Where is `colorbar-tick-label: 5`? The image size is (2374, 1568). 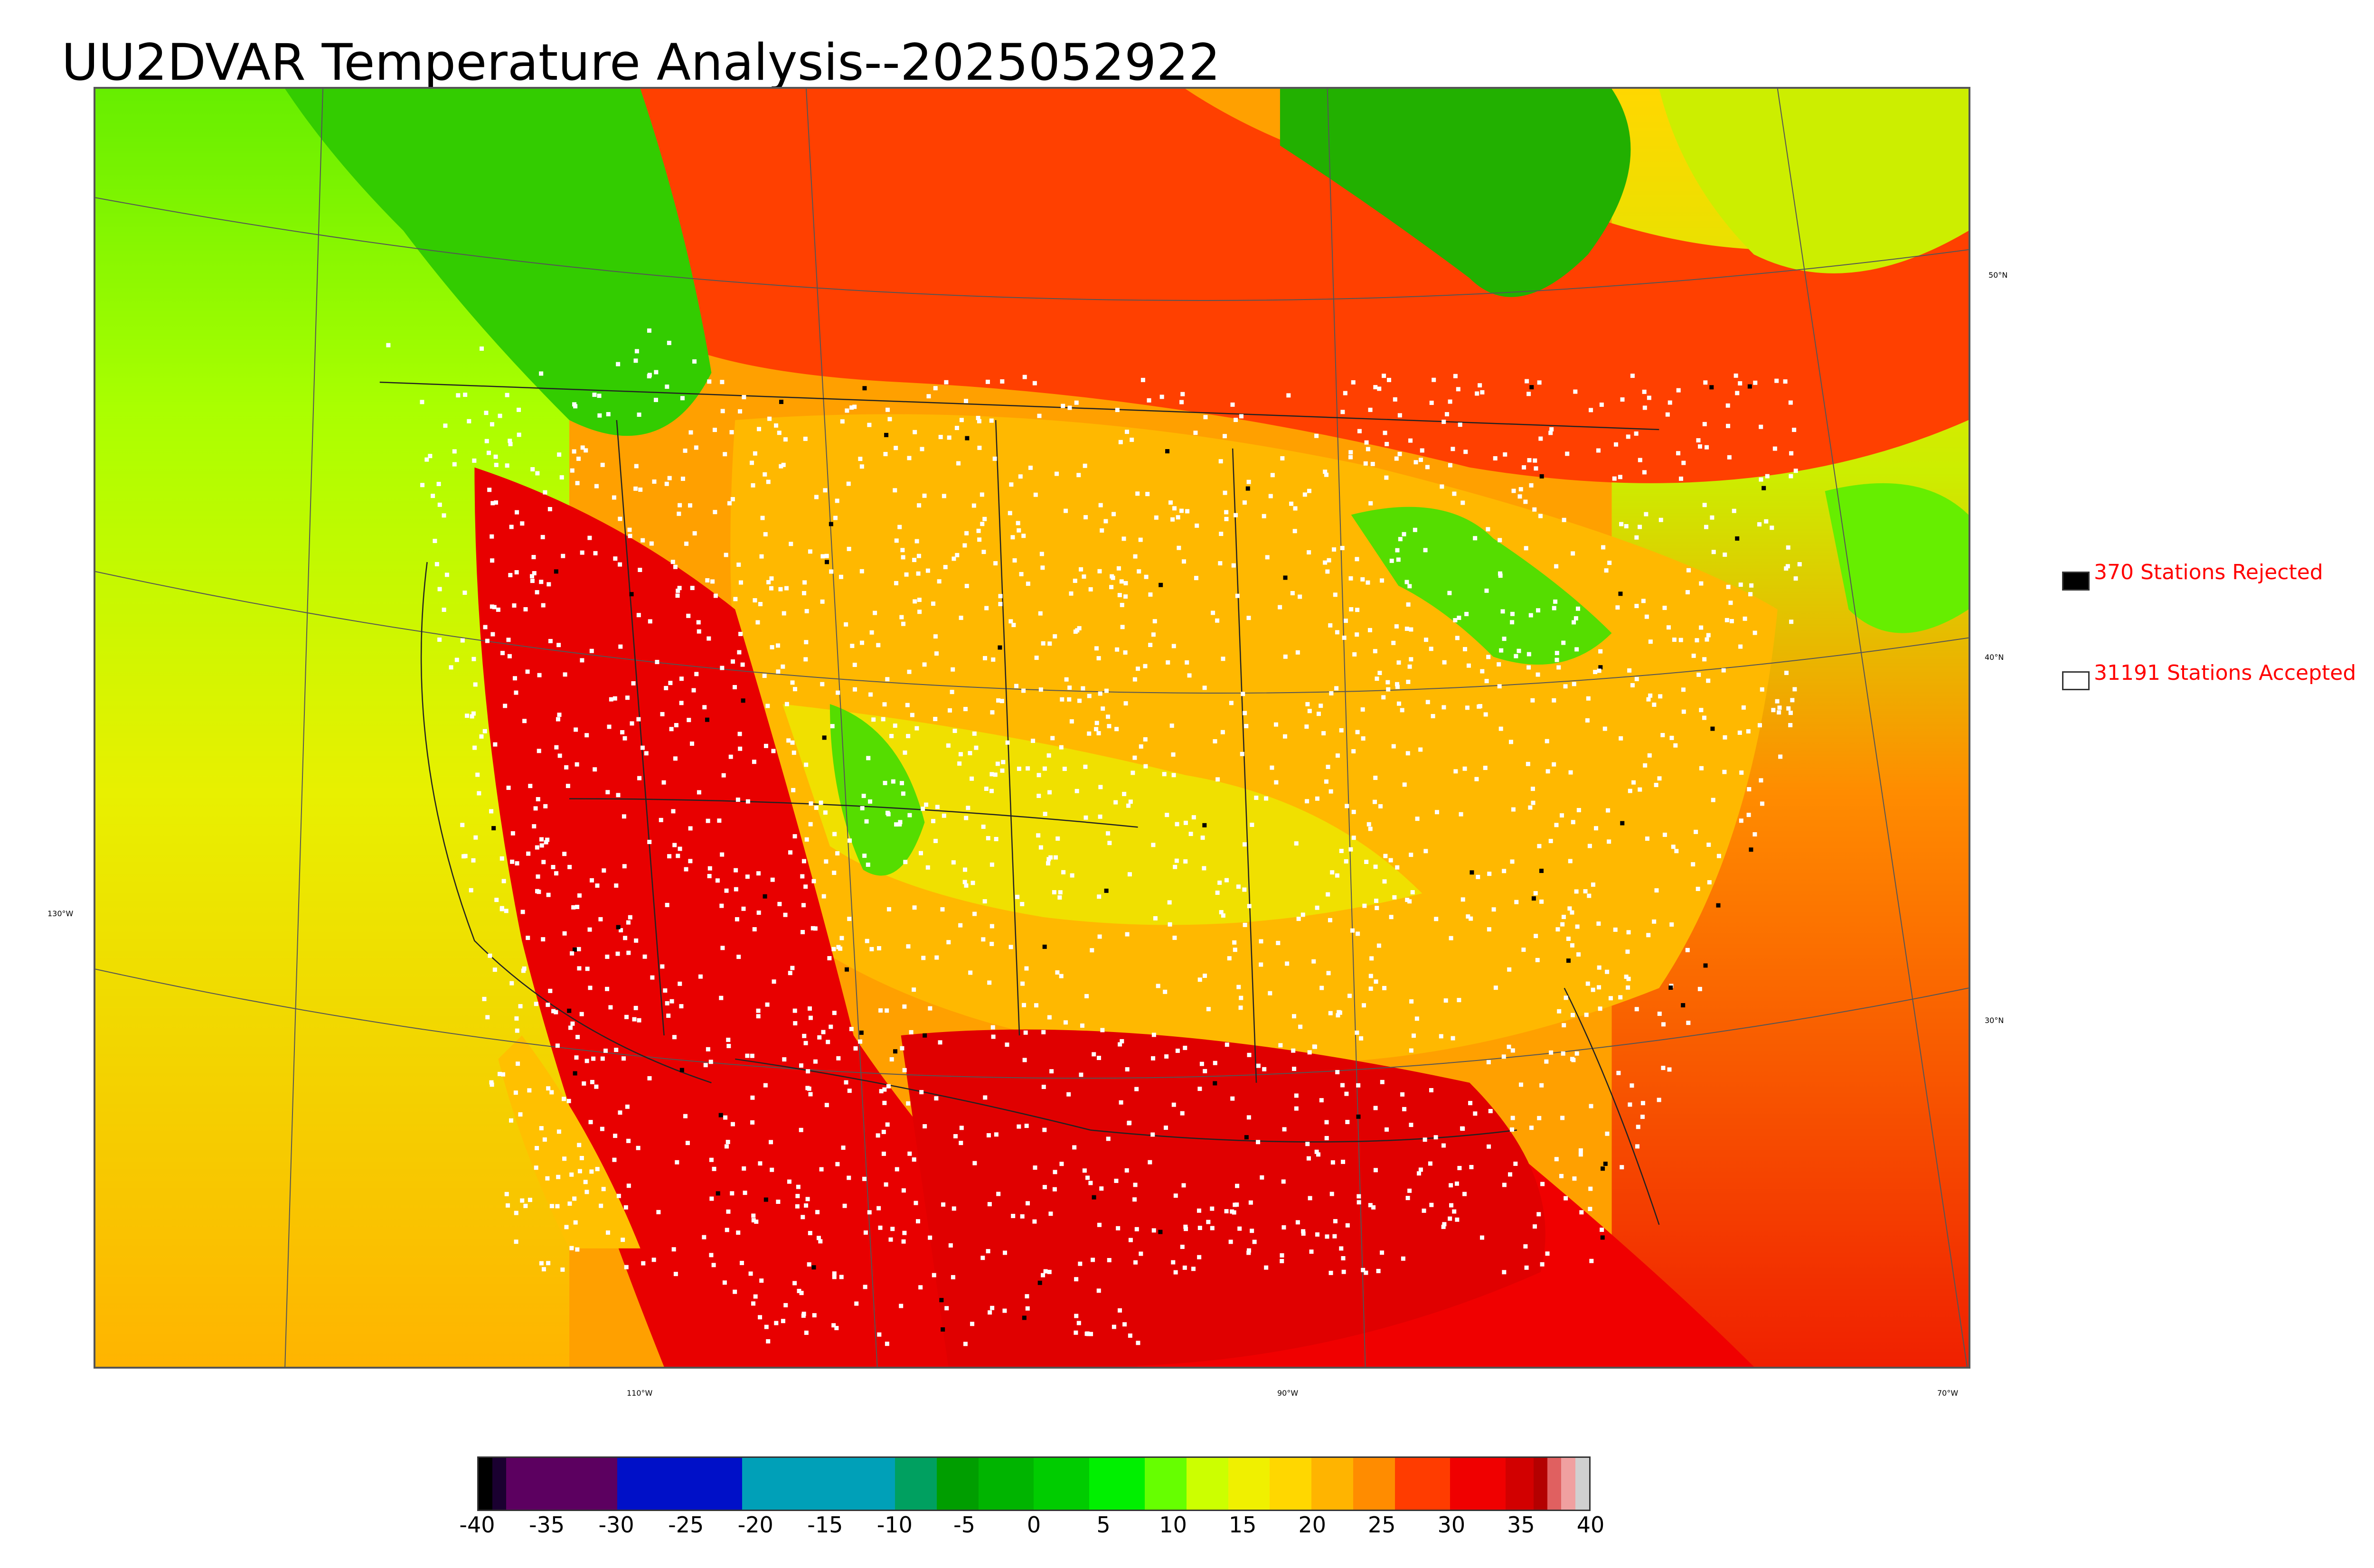 colorbar-tick-label: 5 is located at coordinates (1103, 1525).